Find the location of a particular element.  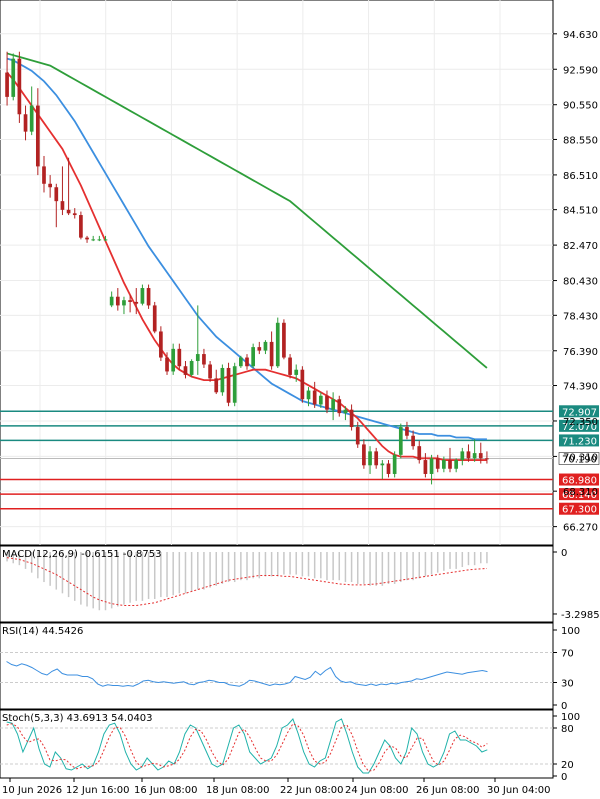

stoch-tick-label: 80 is located at coordinates (567, 729).